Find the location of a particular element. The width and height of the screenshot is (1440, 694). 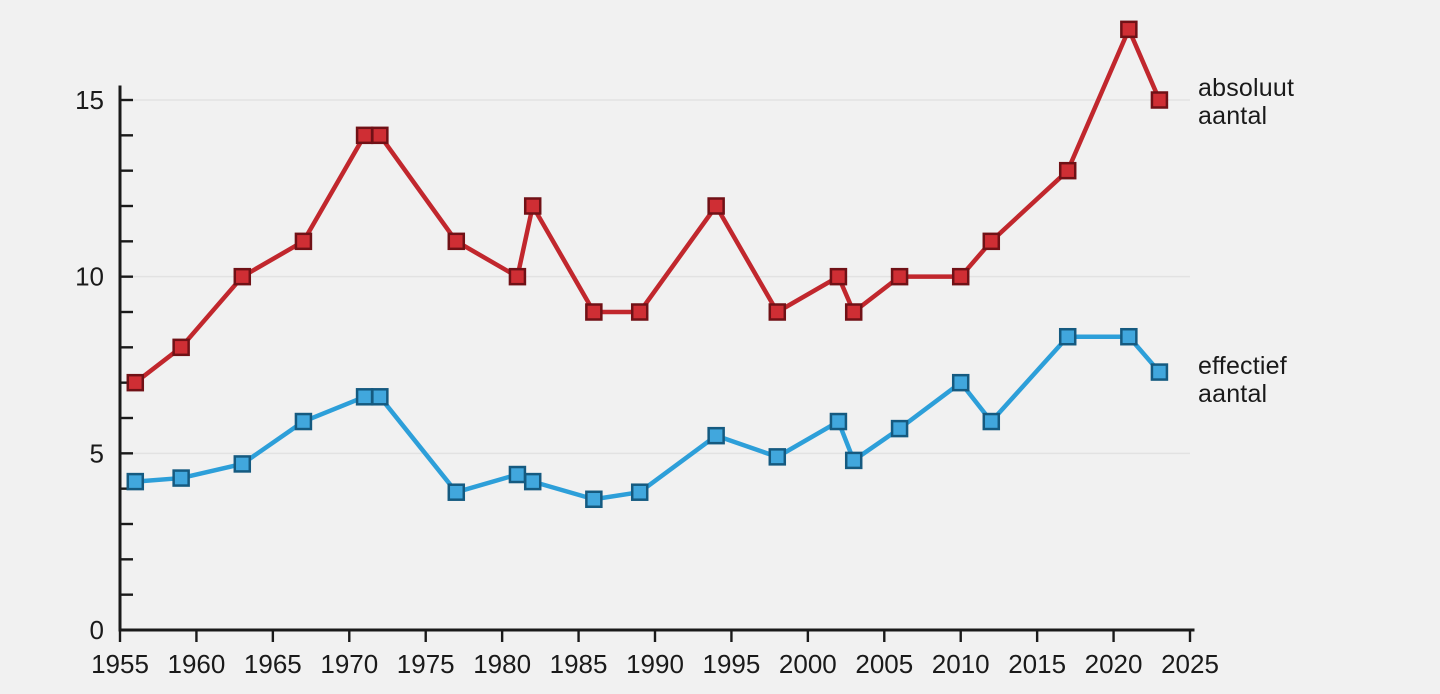

svg-text: 10 is located at coordinates (89, 277).